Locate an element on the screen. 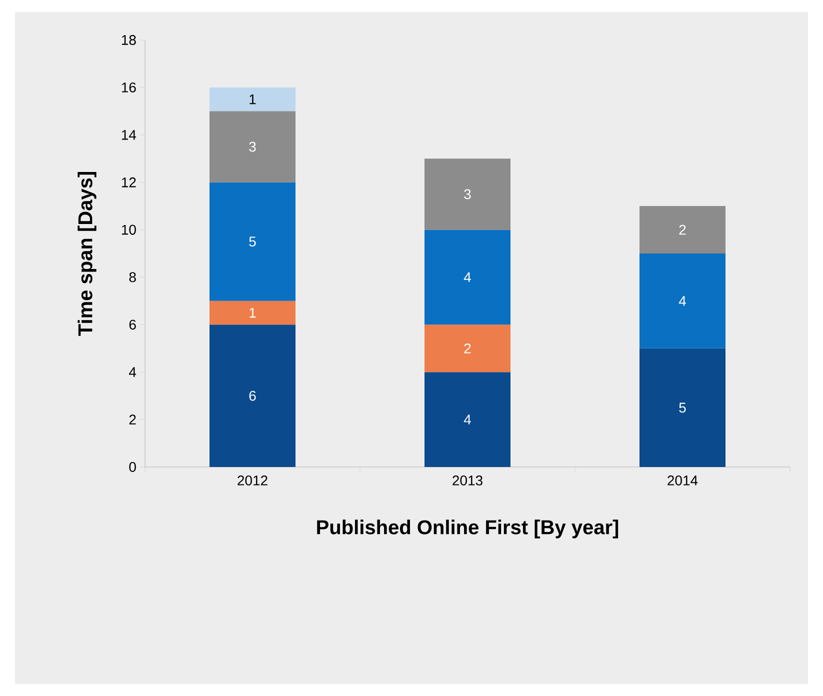 Image resolution: width=823 pixels, height=696 pixels. y-tick-label: 6 is located at coordinates (132, 325).